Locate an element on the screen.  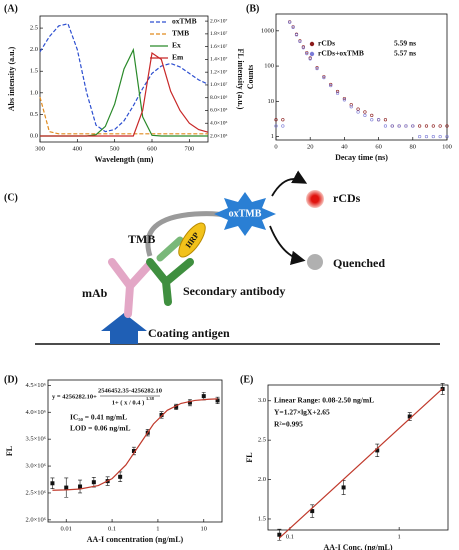
x-tick-label: 700 is located at coordinates (189, 148).